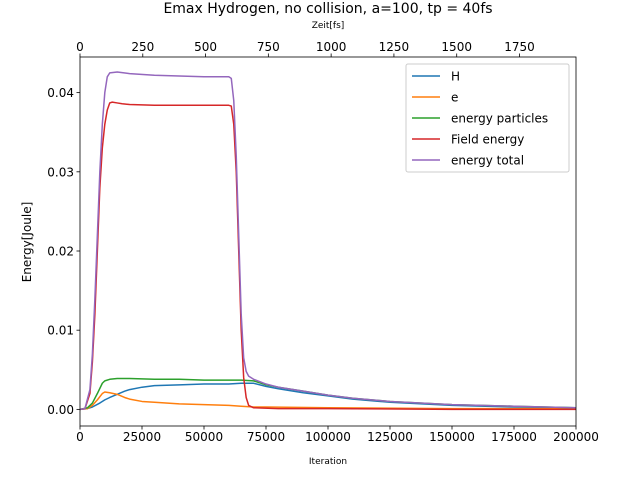  What do you see at coordinates (328, 462) in the screenshot?
I see `x-axis-label: Iteration` at bounding box center [328, 462].